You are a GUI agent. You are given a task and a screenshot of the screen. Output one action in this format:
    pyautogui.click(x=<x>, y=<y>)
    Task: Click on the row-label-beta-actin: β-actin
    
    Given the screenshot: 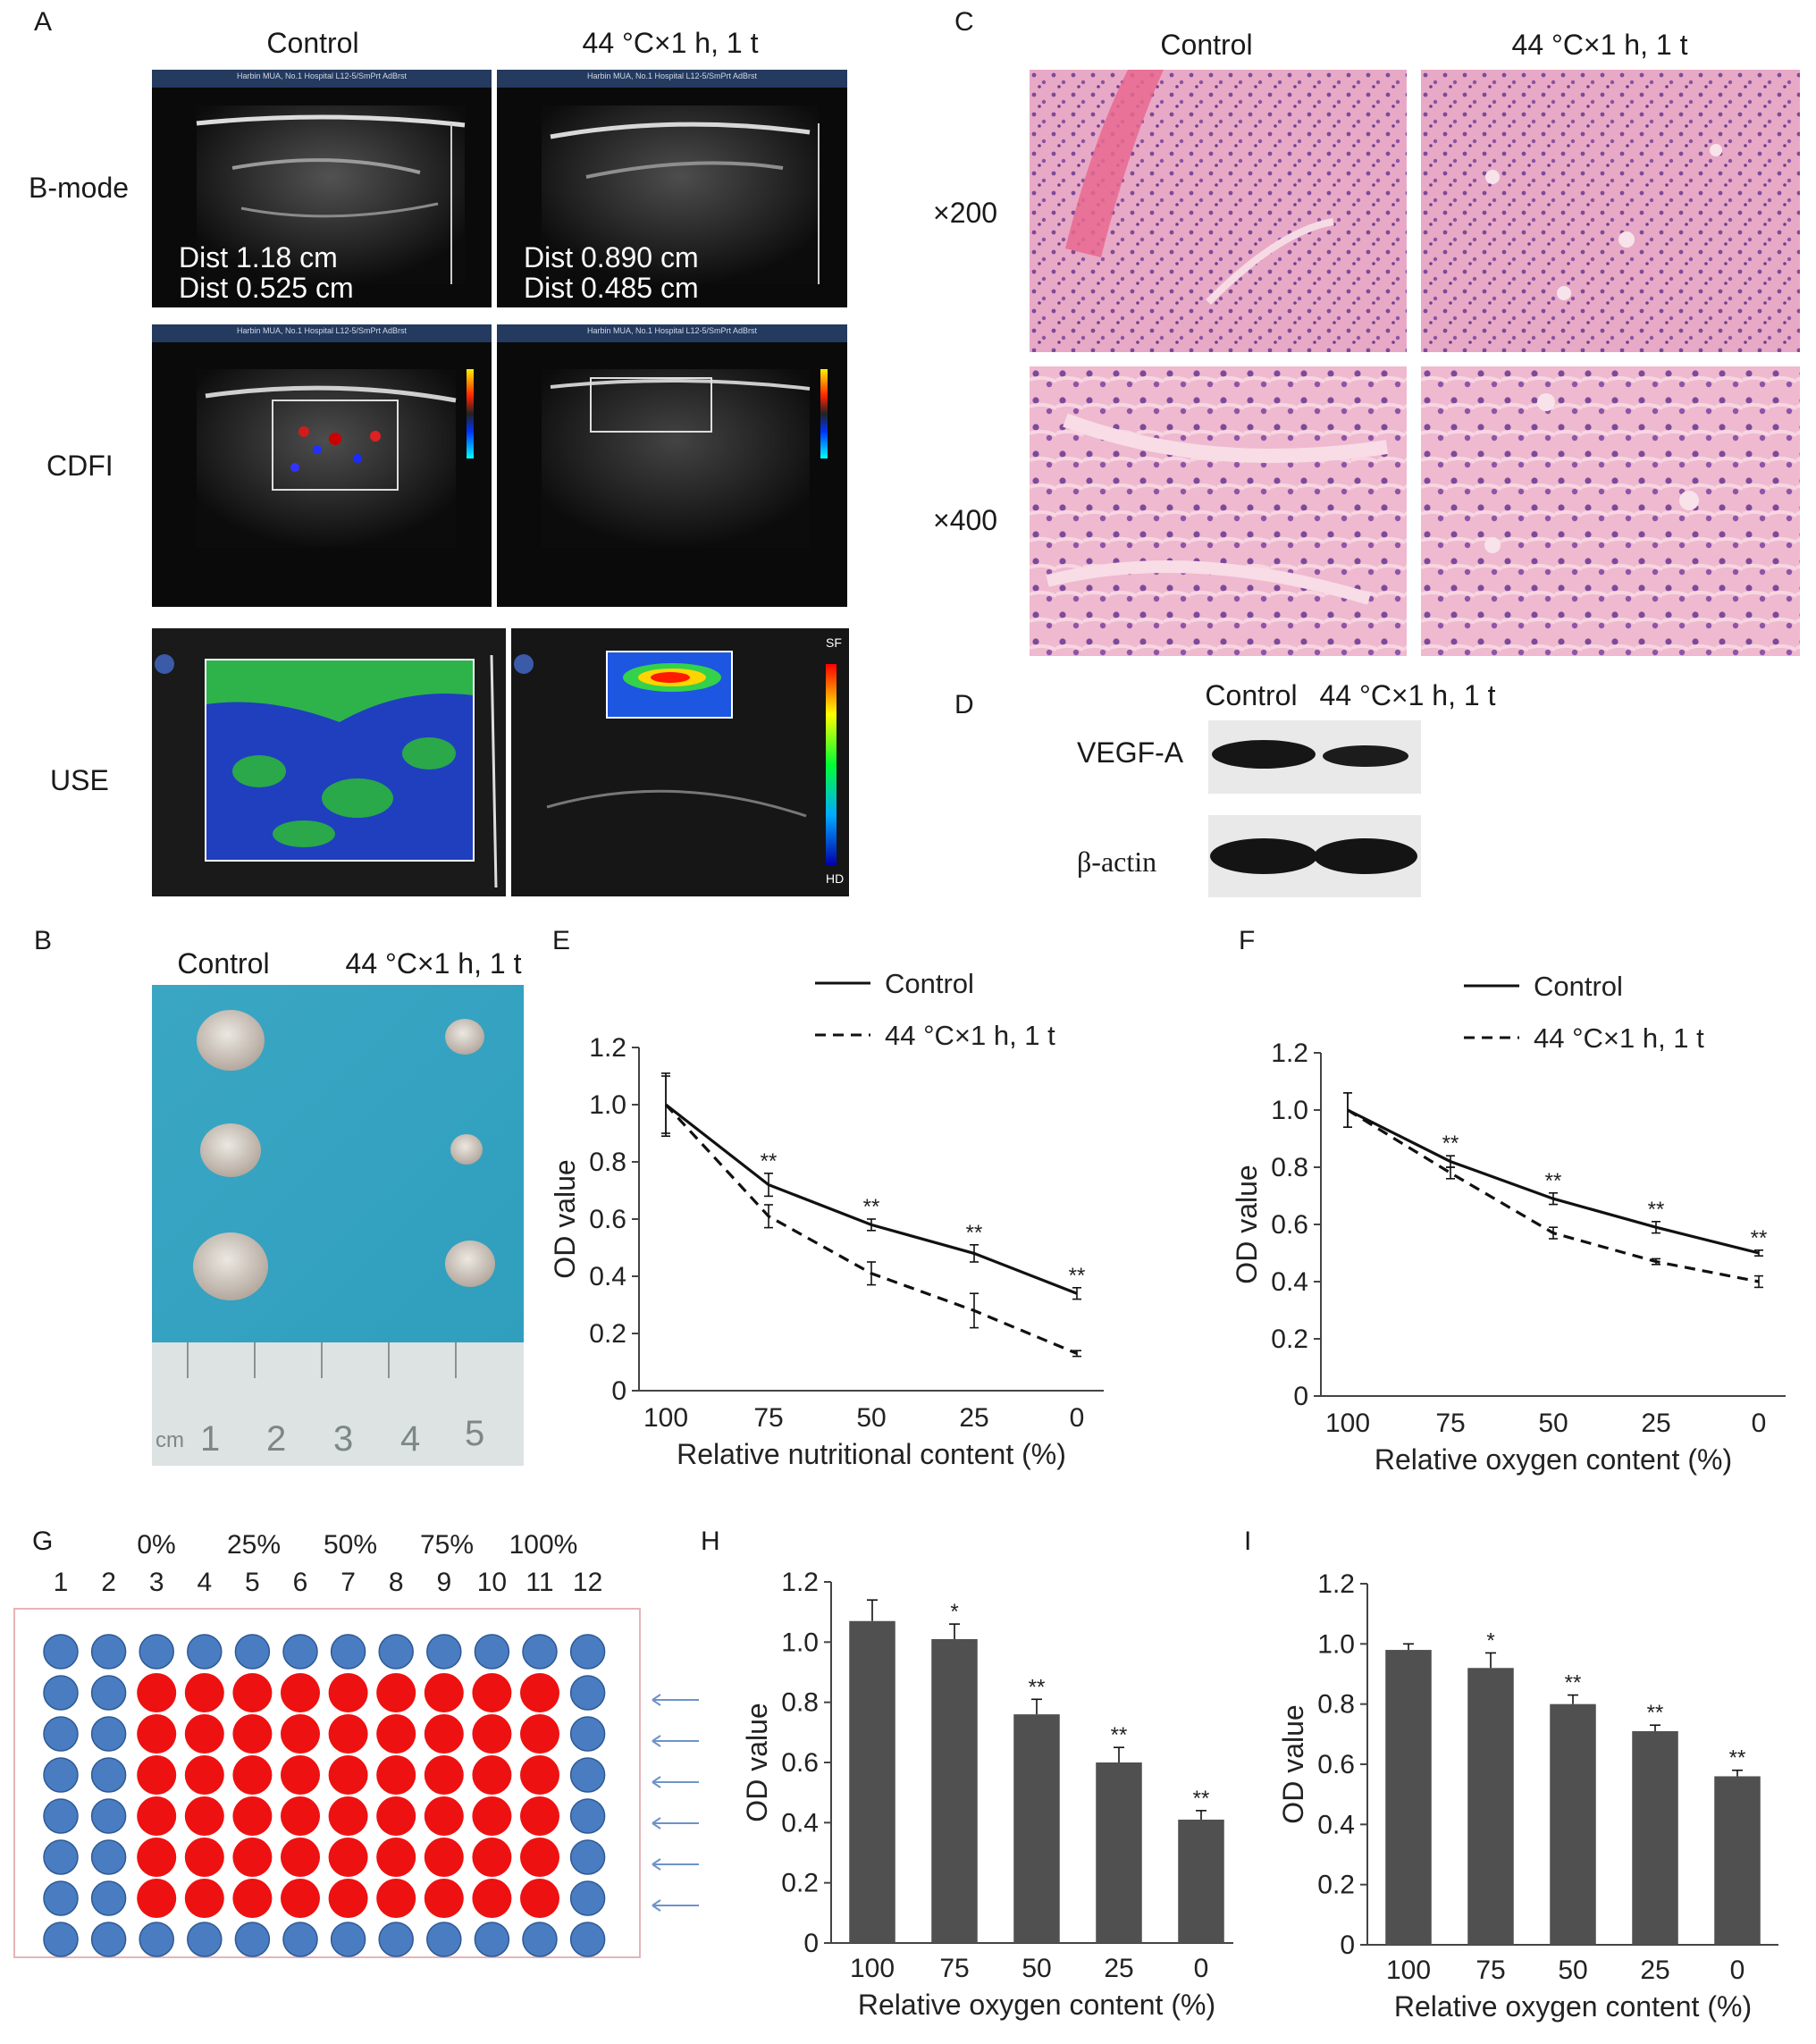 What is the action you would take?
    pyautogui.click(x=1117, y=861)
    